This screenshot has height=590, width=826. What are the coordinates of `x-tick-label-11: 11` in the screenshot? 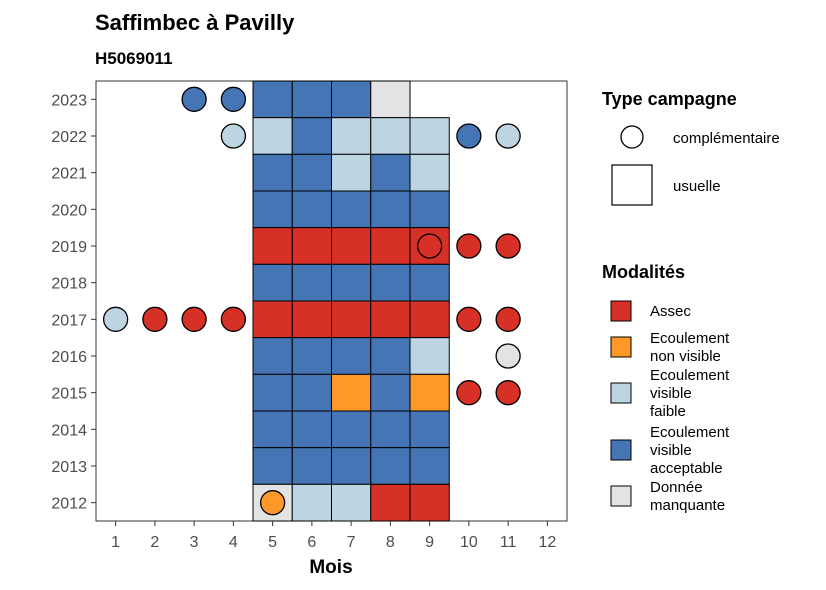 It's located at (508, 542).